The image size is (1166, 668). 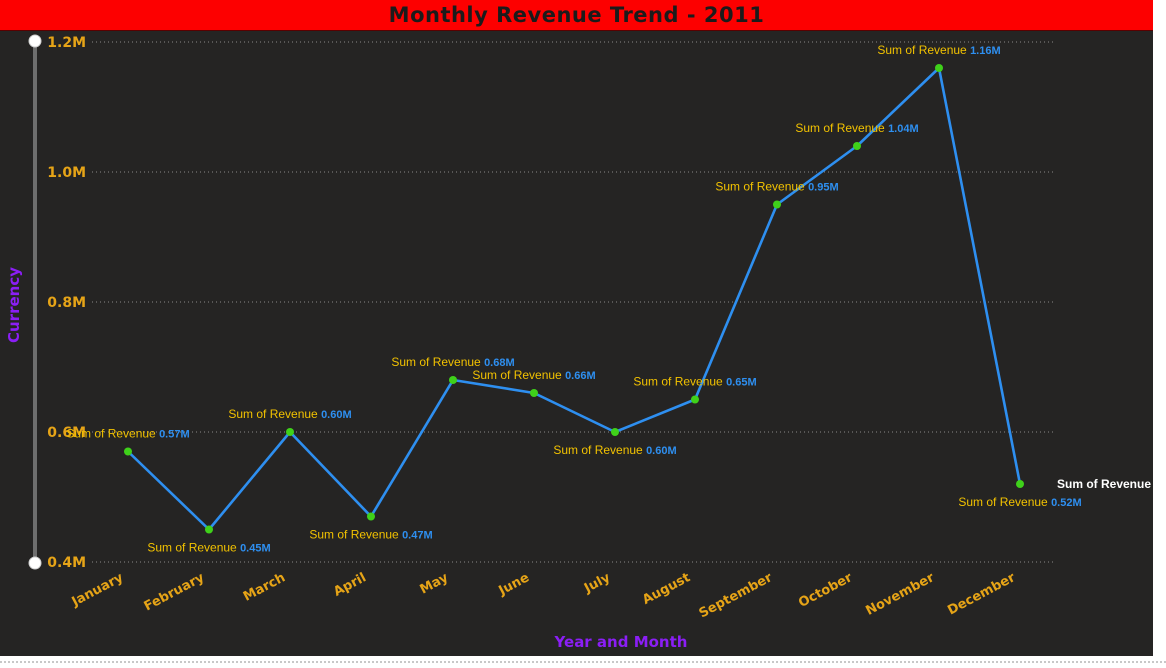 What do you see at coordinates (350, 585) in the screenshot?
I see `x-tick-label: April` at bounding box center [350, 585].